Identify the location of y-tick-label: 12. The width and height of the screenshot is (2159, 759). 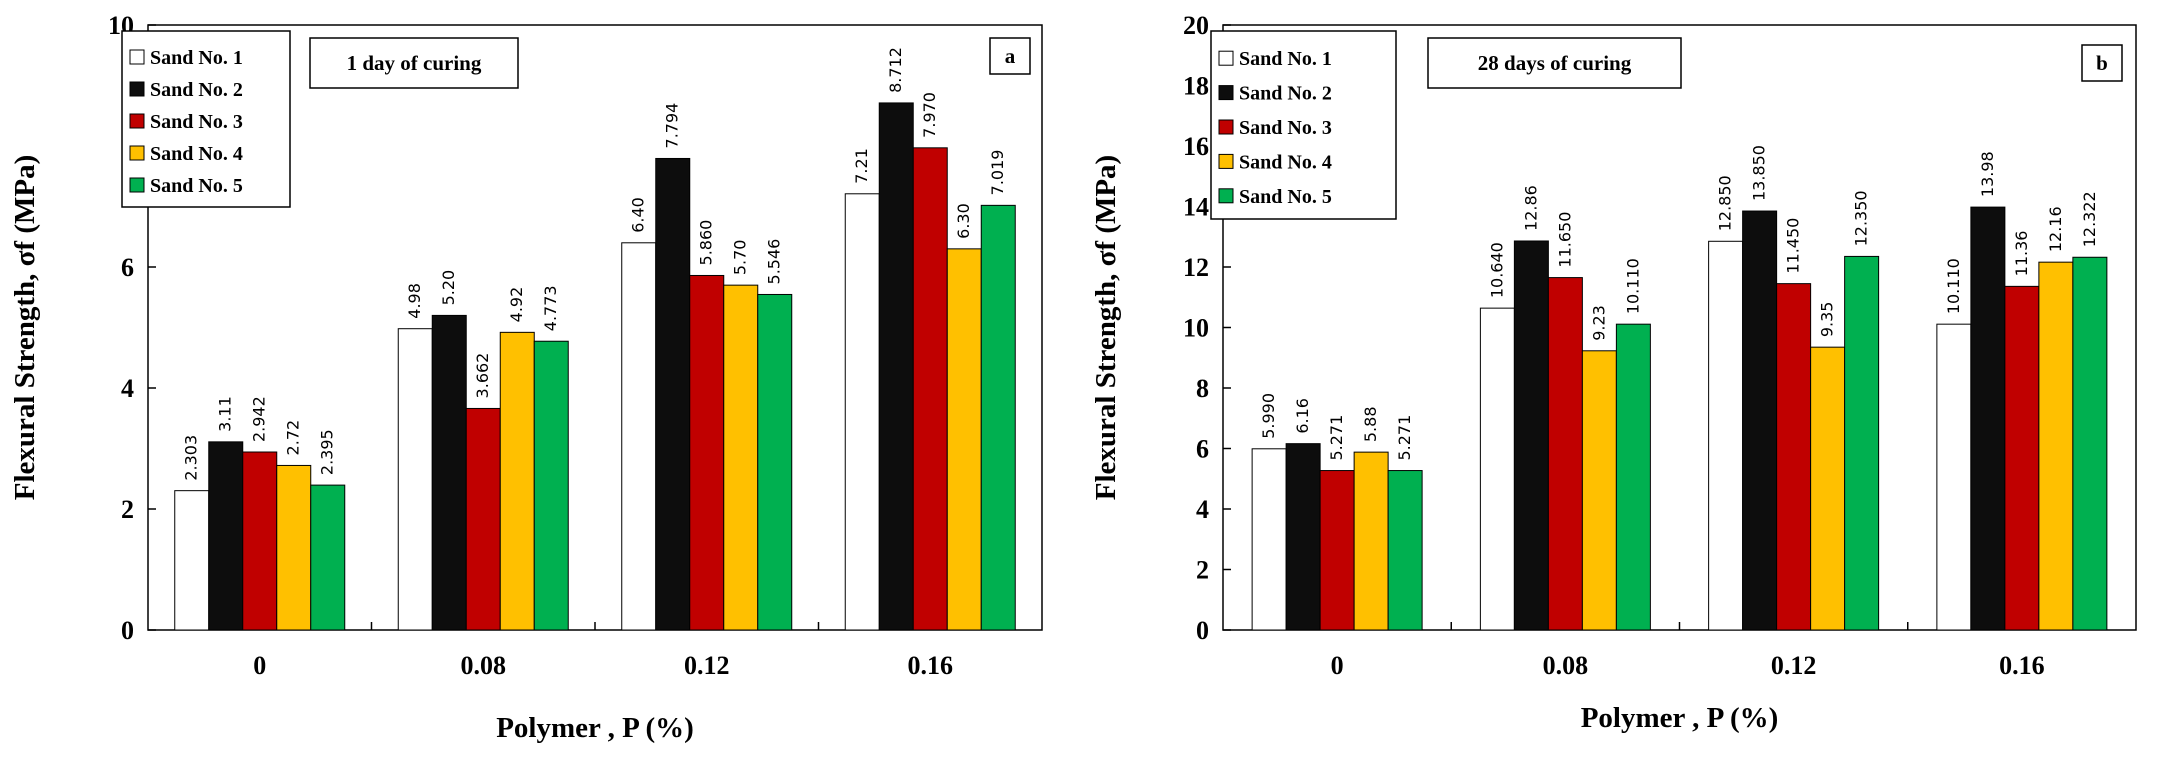
(1196, 267).